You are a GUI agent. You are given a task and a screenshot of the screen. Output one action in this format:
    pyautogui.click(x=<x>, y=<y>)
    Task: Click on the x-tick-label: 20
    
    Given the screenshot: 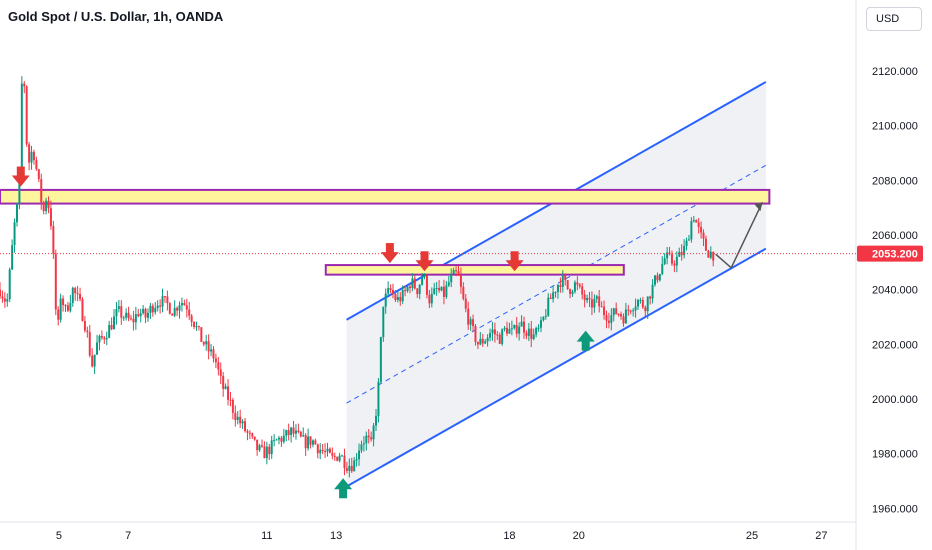 What is the action you would take?
    pyautogui.click(x=579, y=536)
    